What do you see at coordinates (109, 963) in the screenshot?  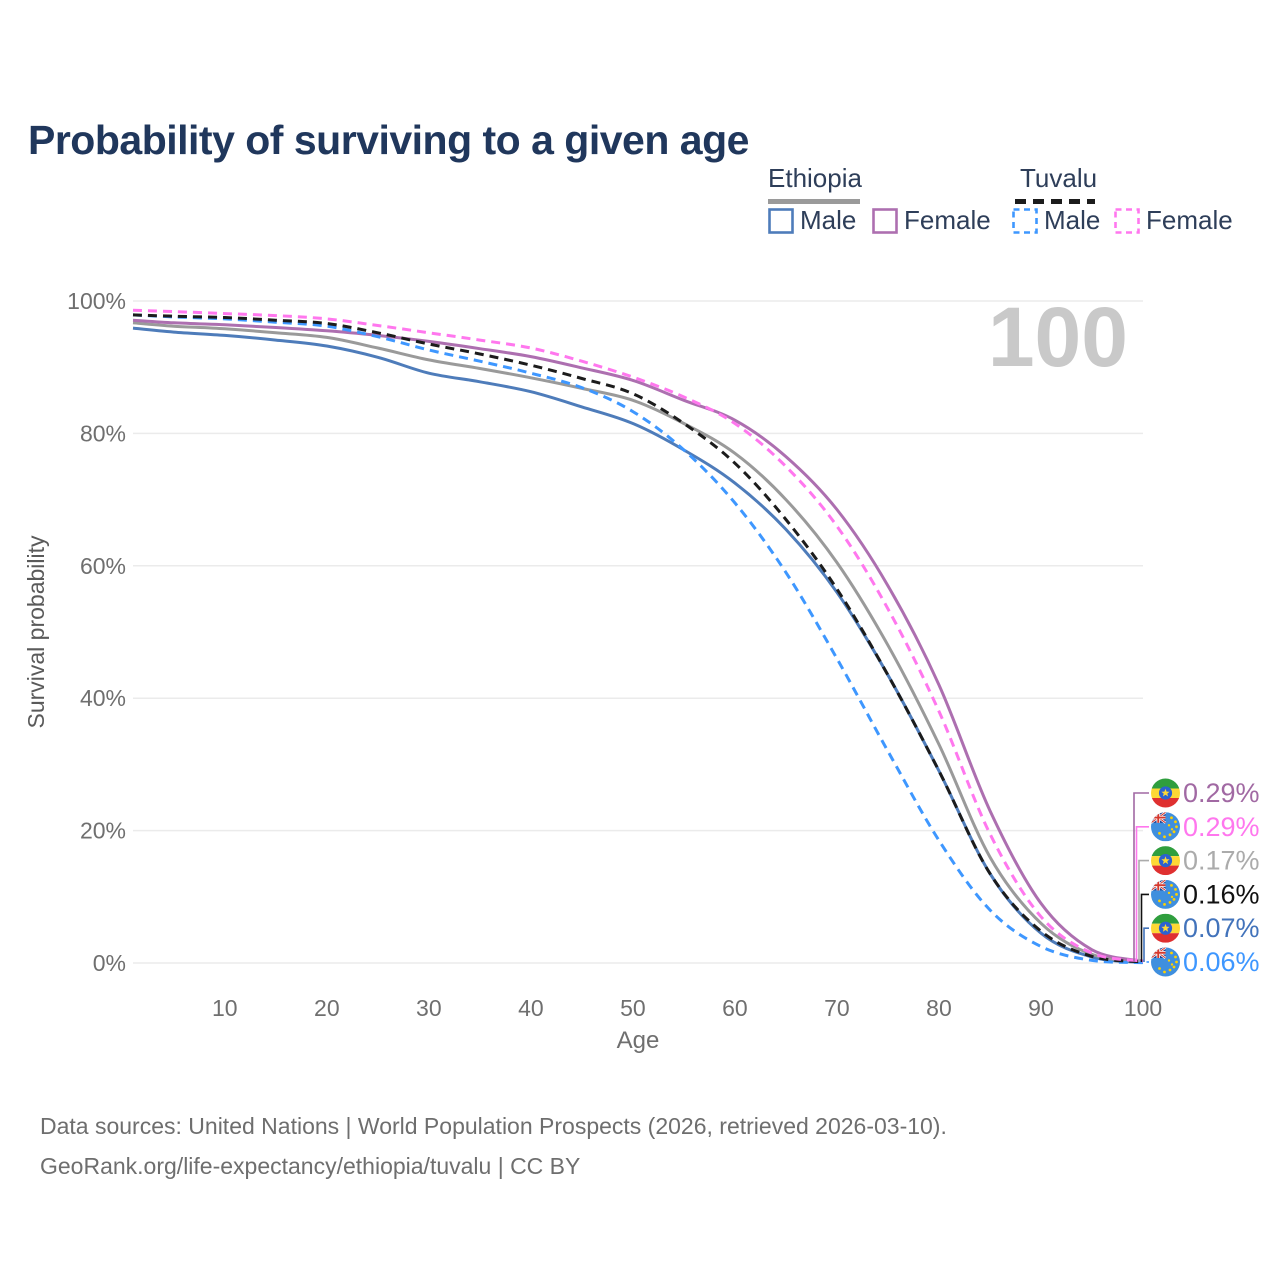 I see `y-tick-0%: 0%` at bounding box center [109, 963].